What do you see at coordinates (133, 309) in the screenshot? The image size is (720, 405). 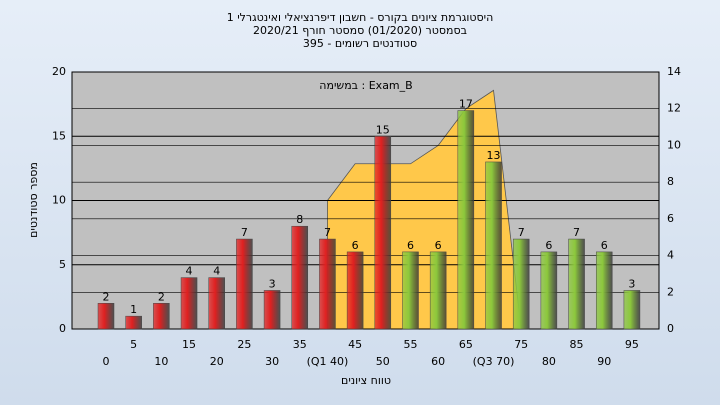 I see `bar-value-label: 1` at bounding box center [133, 309].